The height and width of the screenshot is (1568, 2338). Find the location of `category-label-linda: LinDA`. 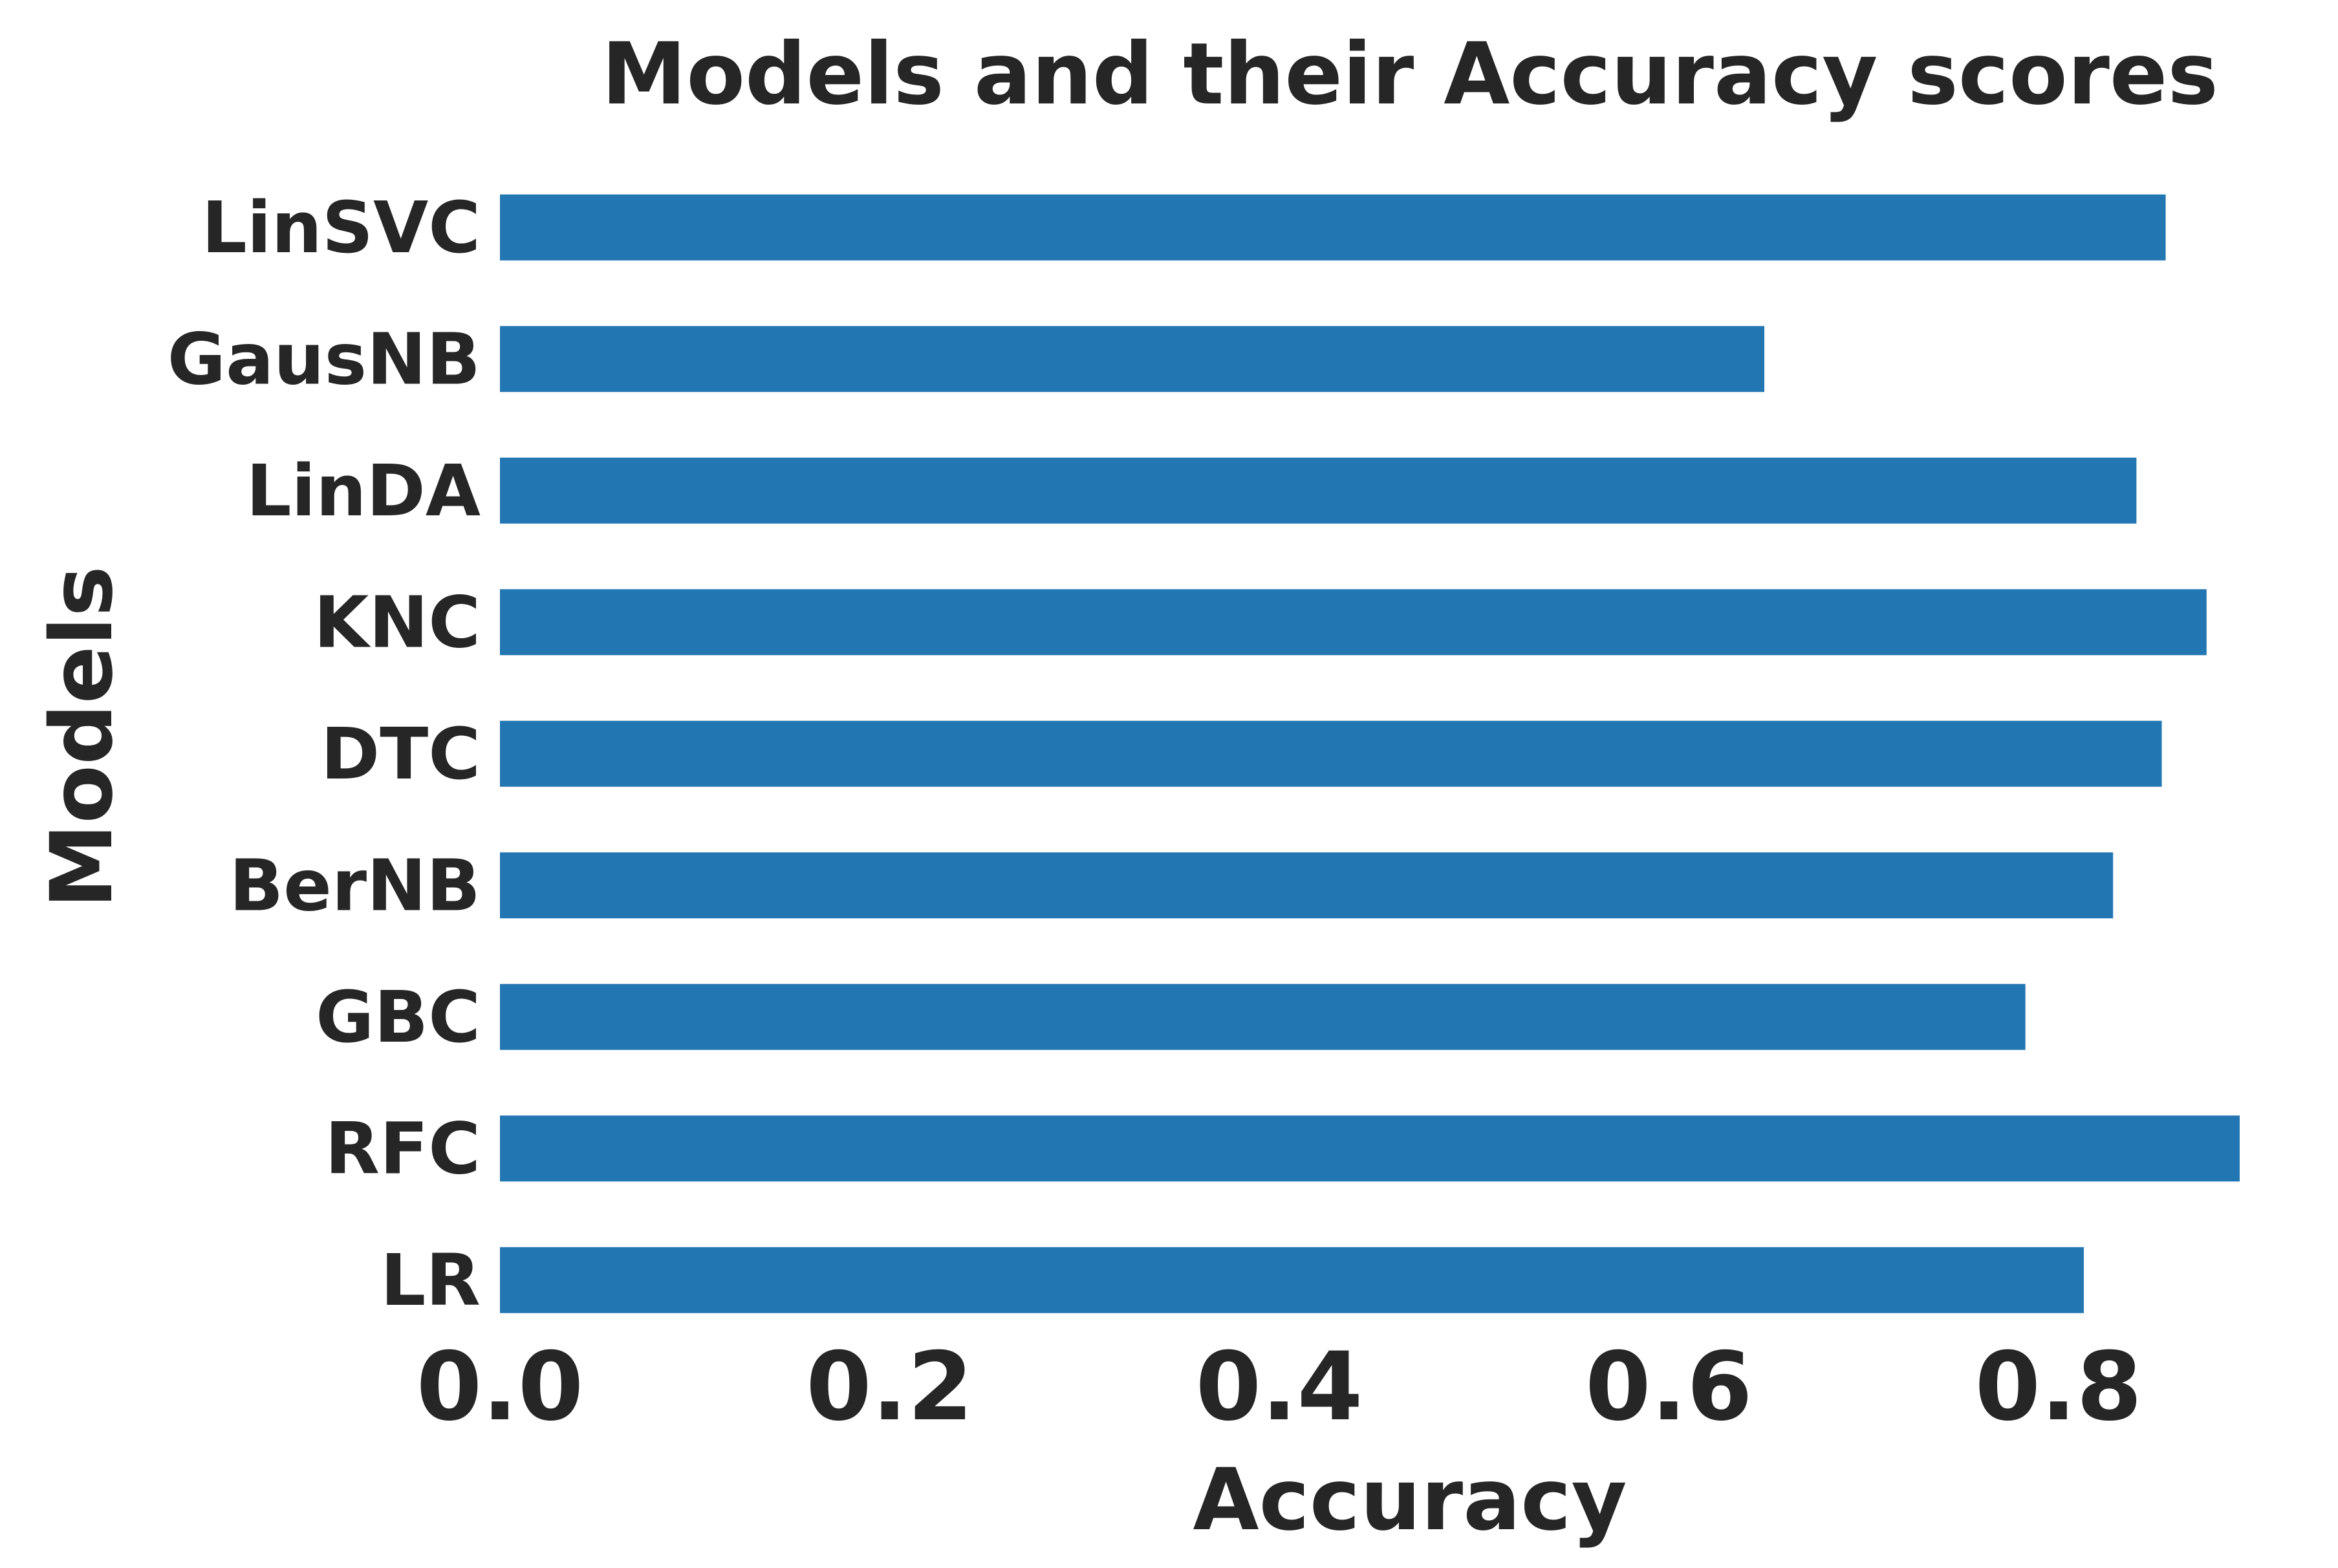

category-label-linda: LinDA is located at coordinates (363, 491).